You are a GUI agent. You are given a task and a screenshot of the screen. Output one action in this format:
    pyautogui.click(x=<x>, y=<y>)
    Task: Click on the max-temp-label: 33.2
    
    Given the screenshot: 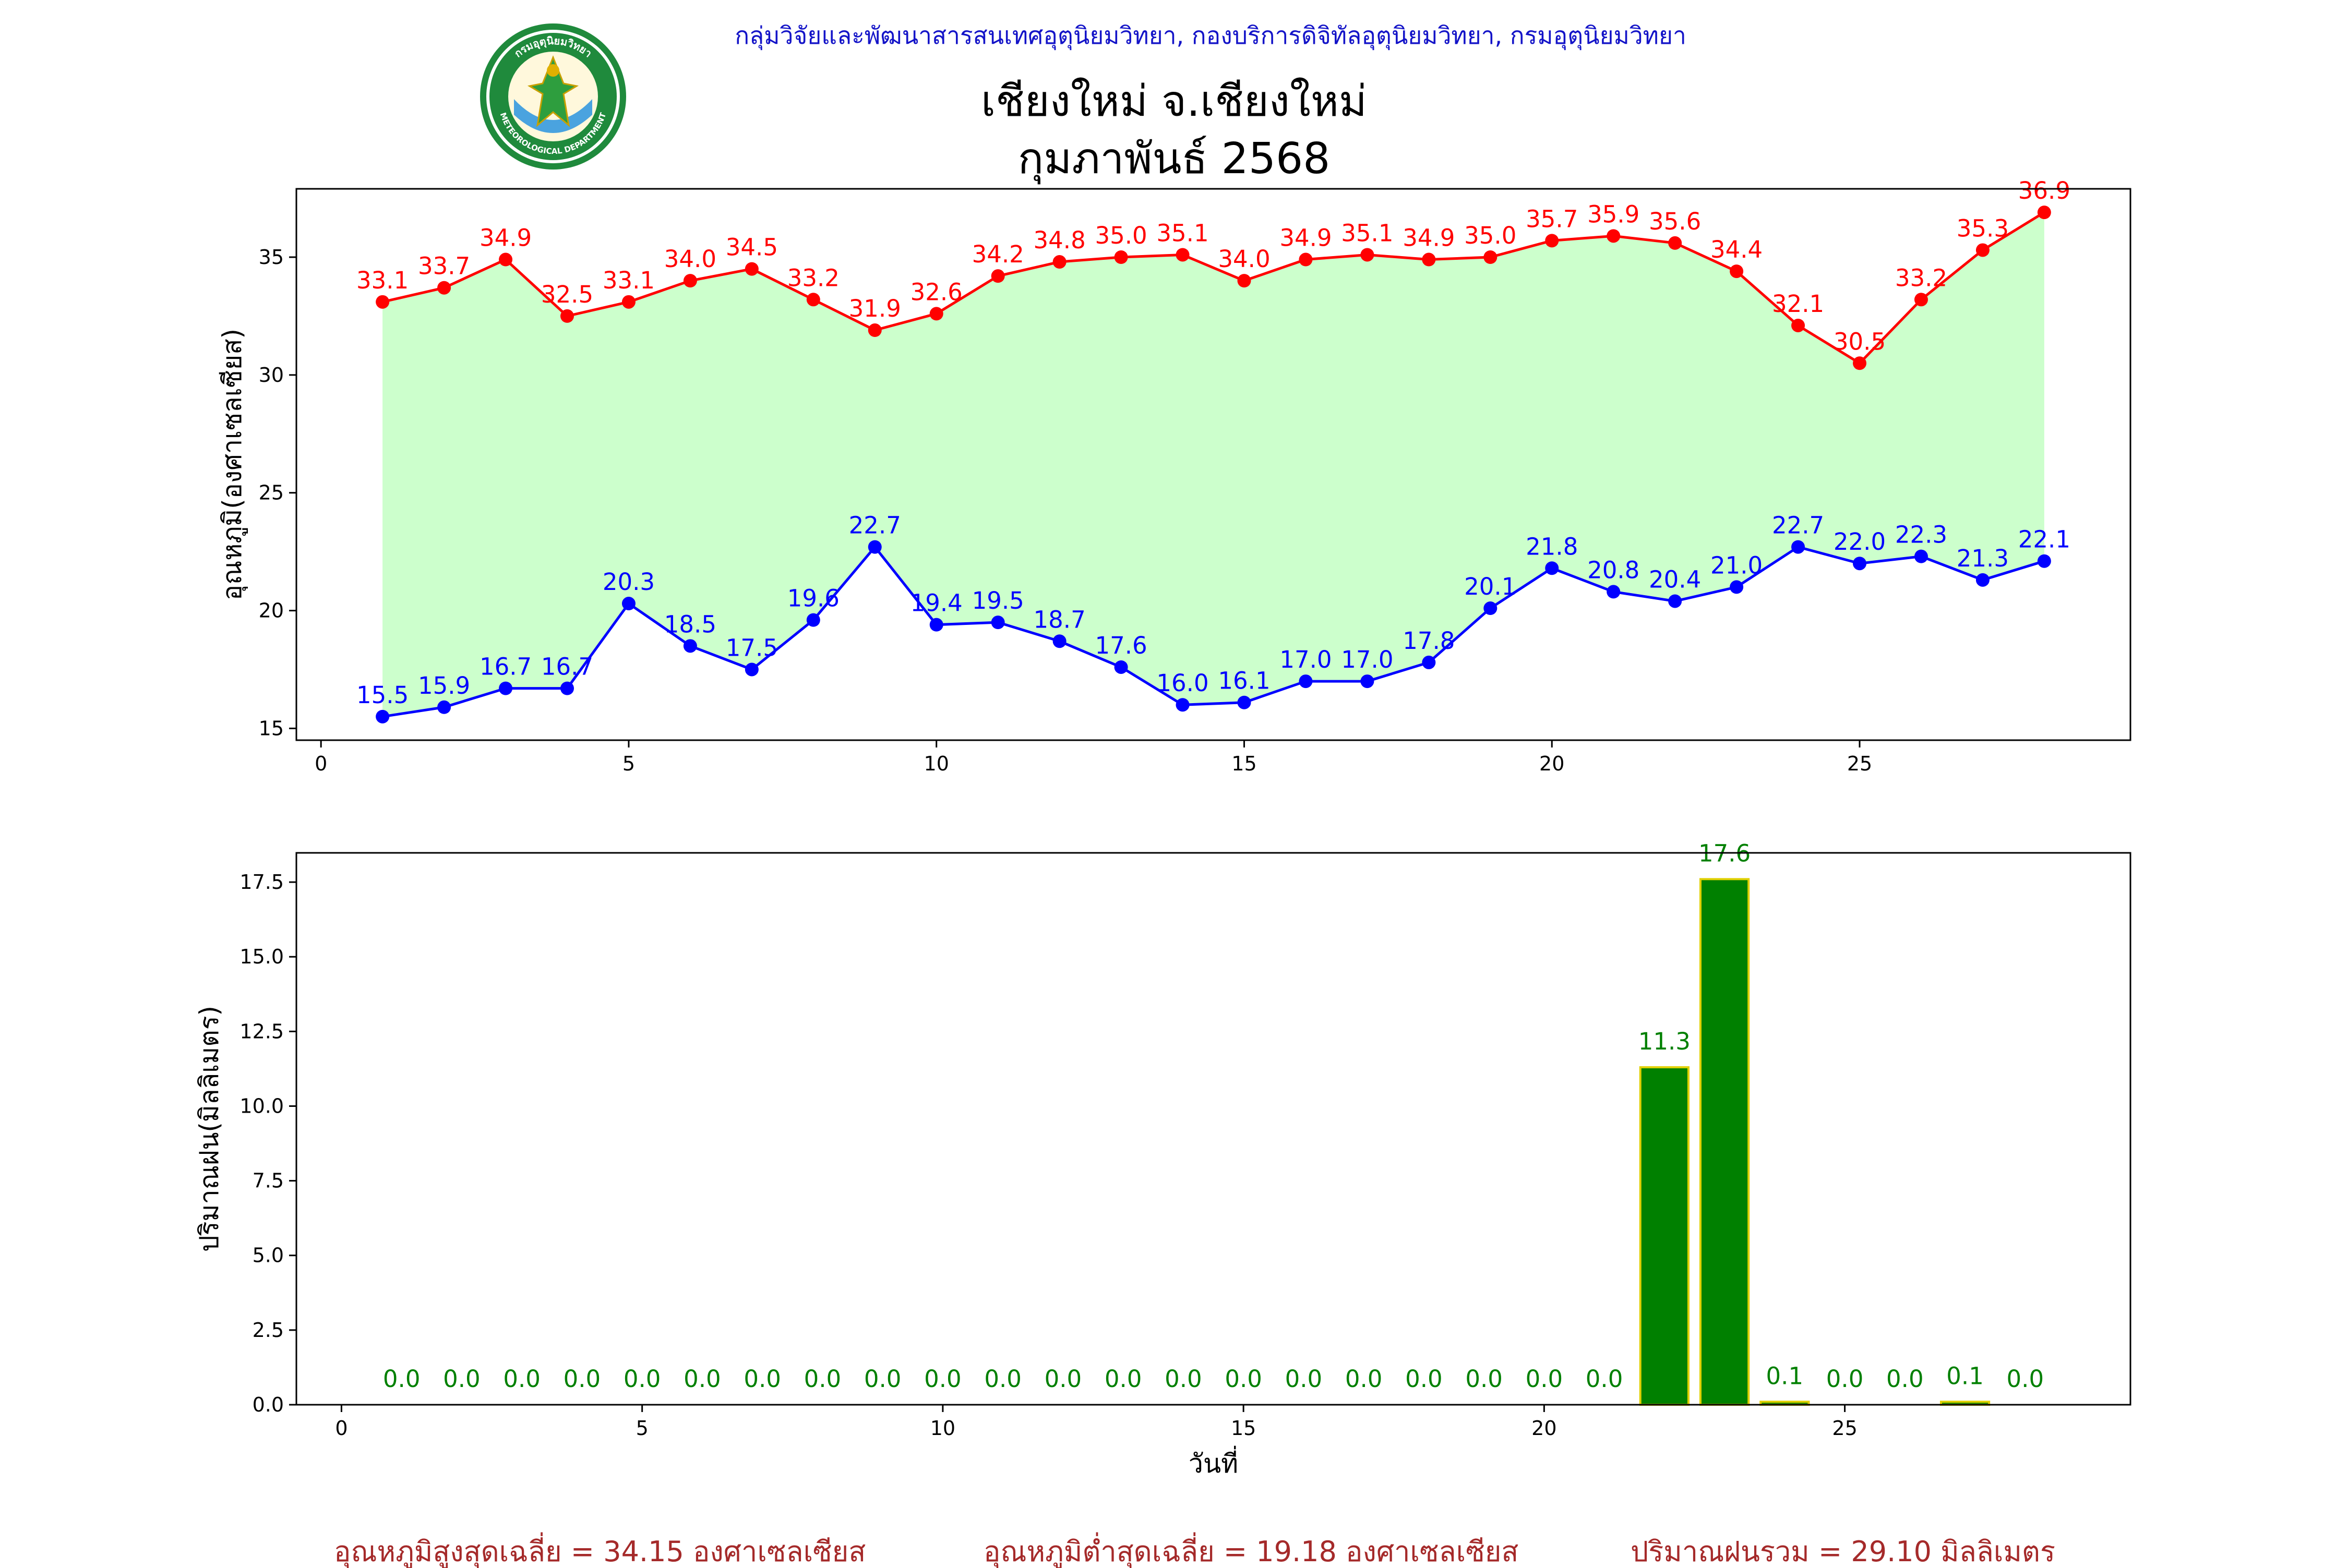 What is the action you would take?
    pyautogui.click(x=813, y=278)
    